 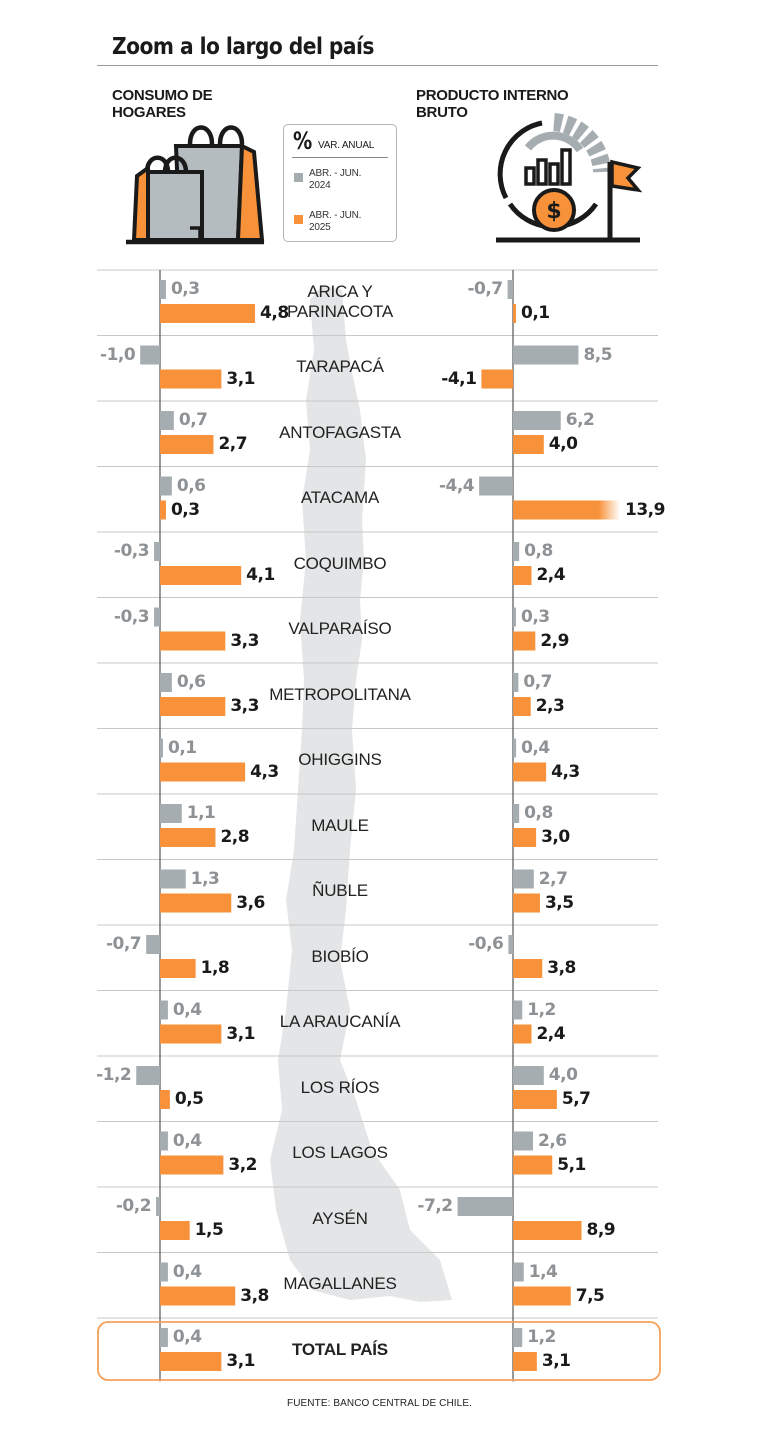 I want to click on region-label-line: METROPOLITANA, so click(x=340, y=694).